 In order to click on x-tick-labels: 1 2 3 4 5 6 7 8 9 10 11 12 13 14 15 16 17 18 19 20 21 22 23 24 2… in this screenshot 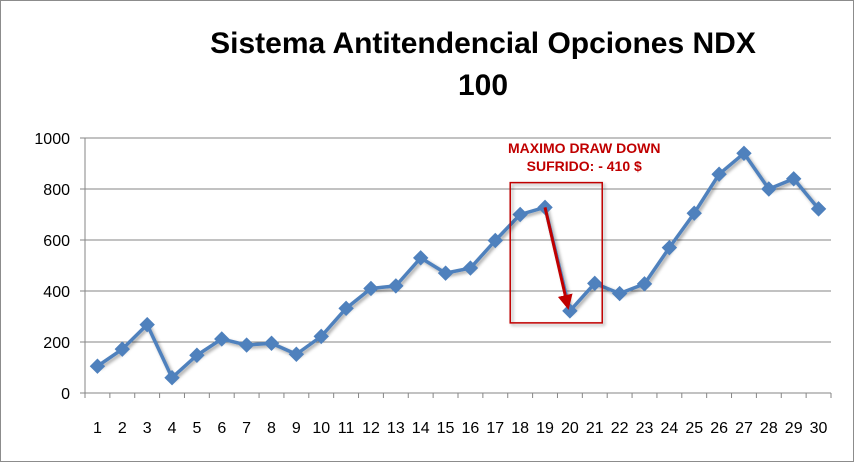, I will do `click(460, 428)`.